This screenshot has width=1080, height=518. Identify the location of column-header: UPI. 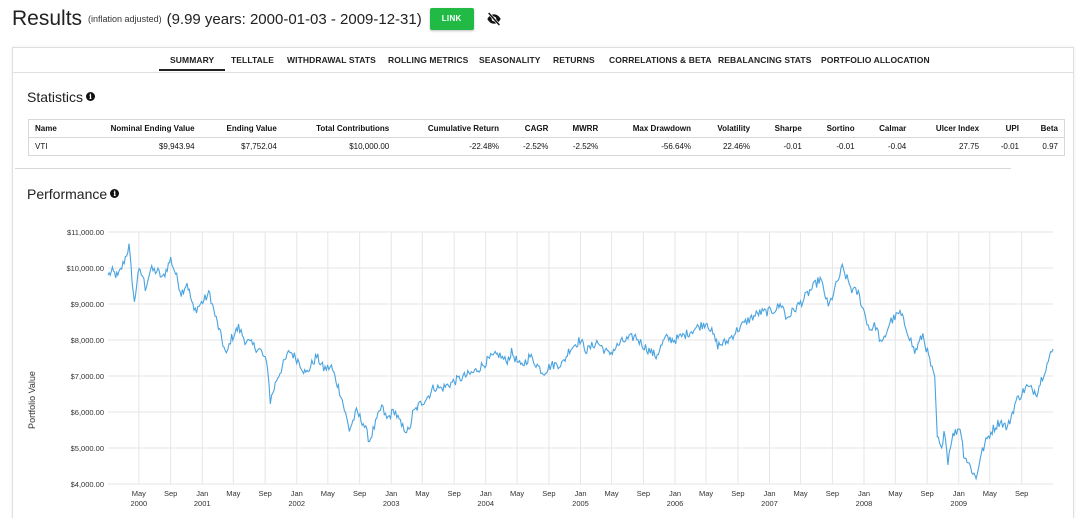
(1005, 128).